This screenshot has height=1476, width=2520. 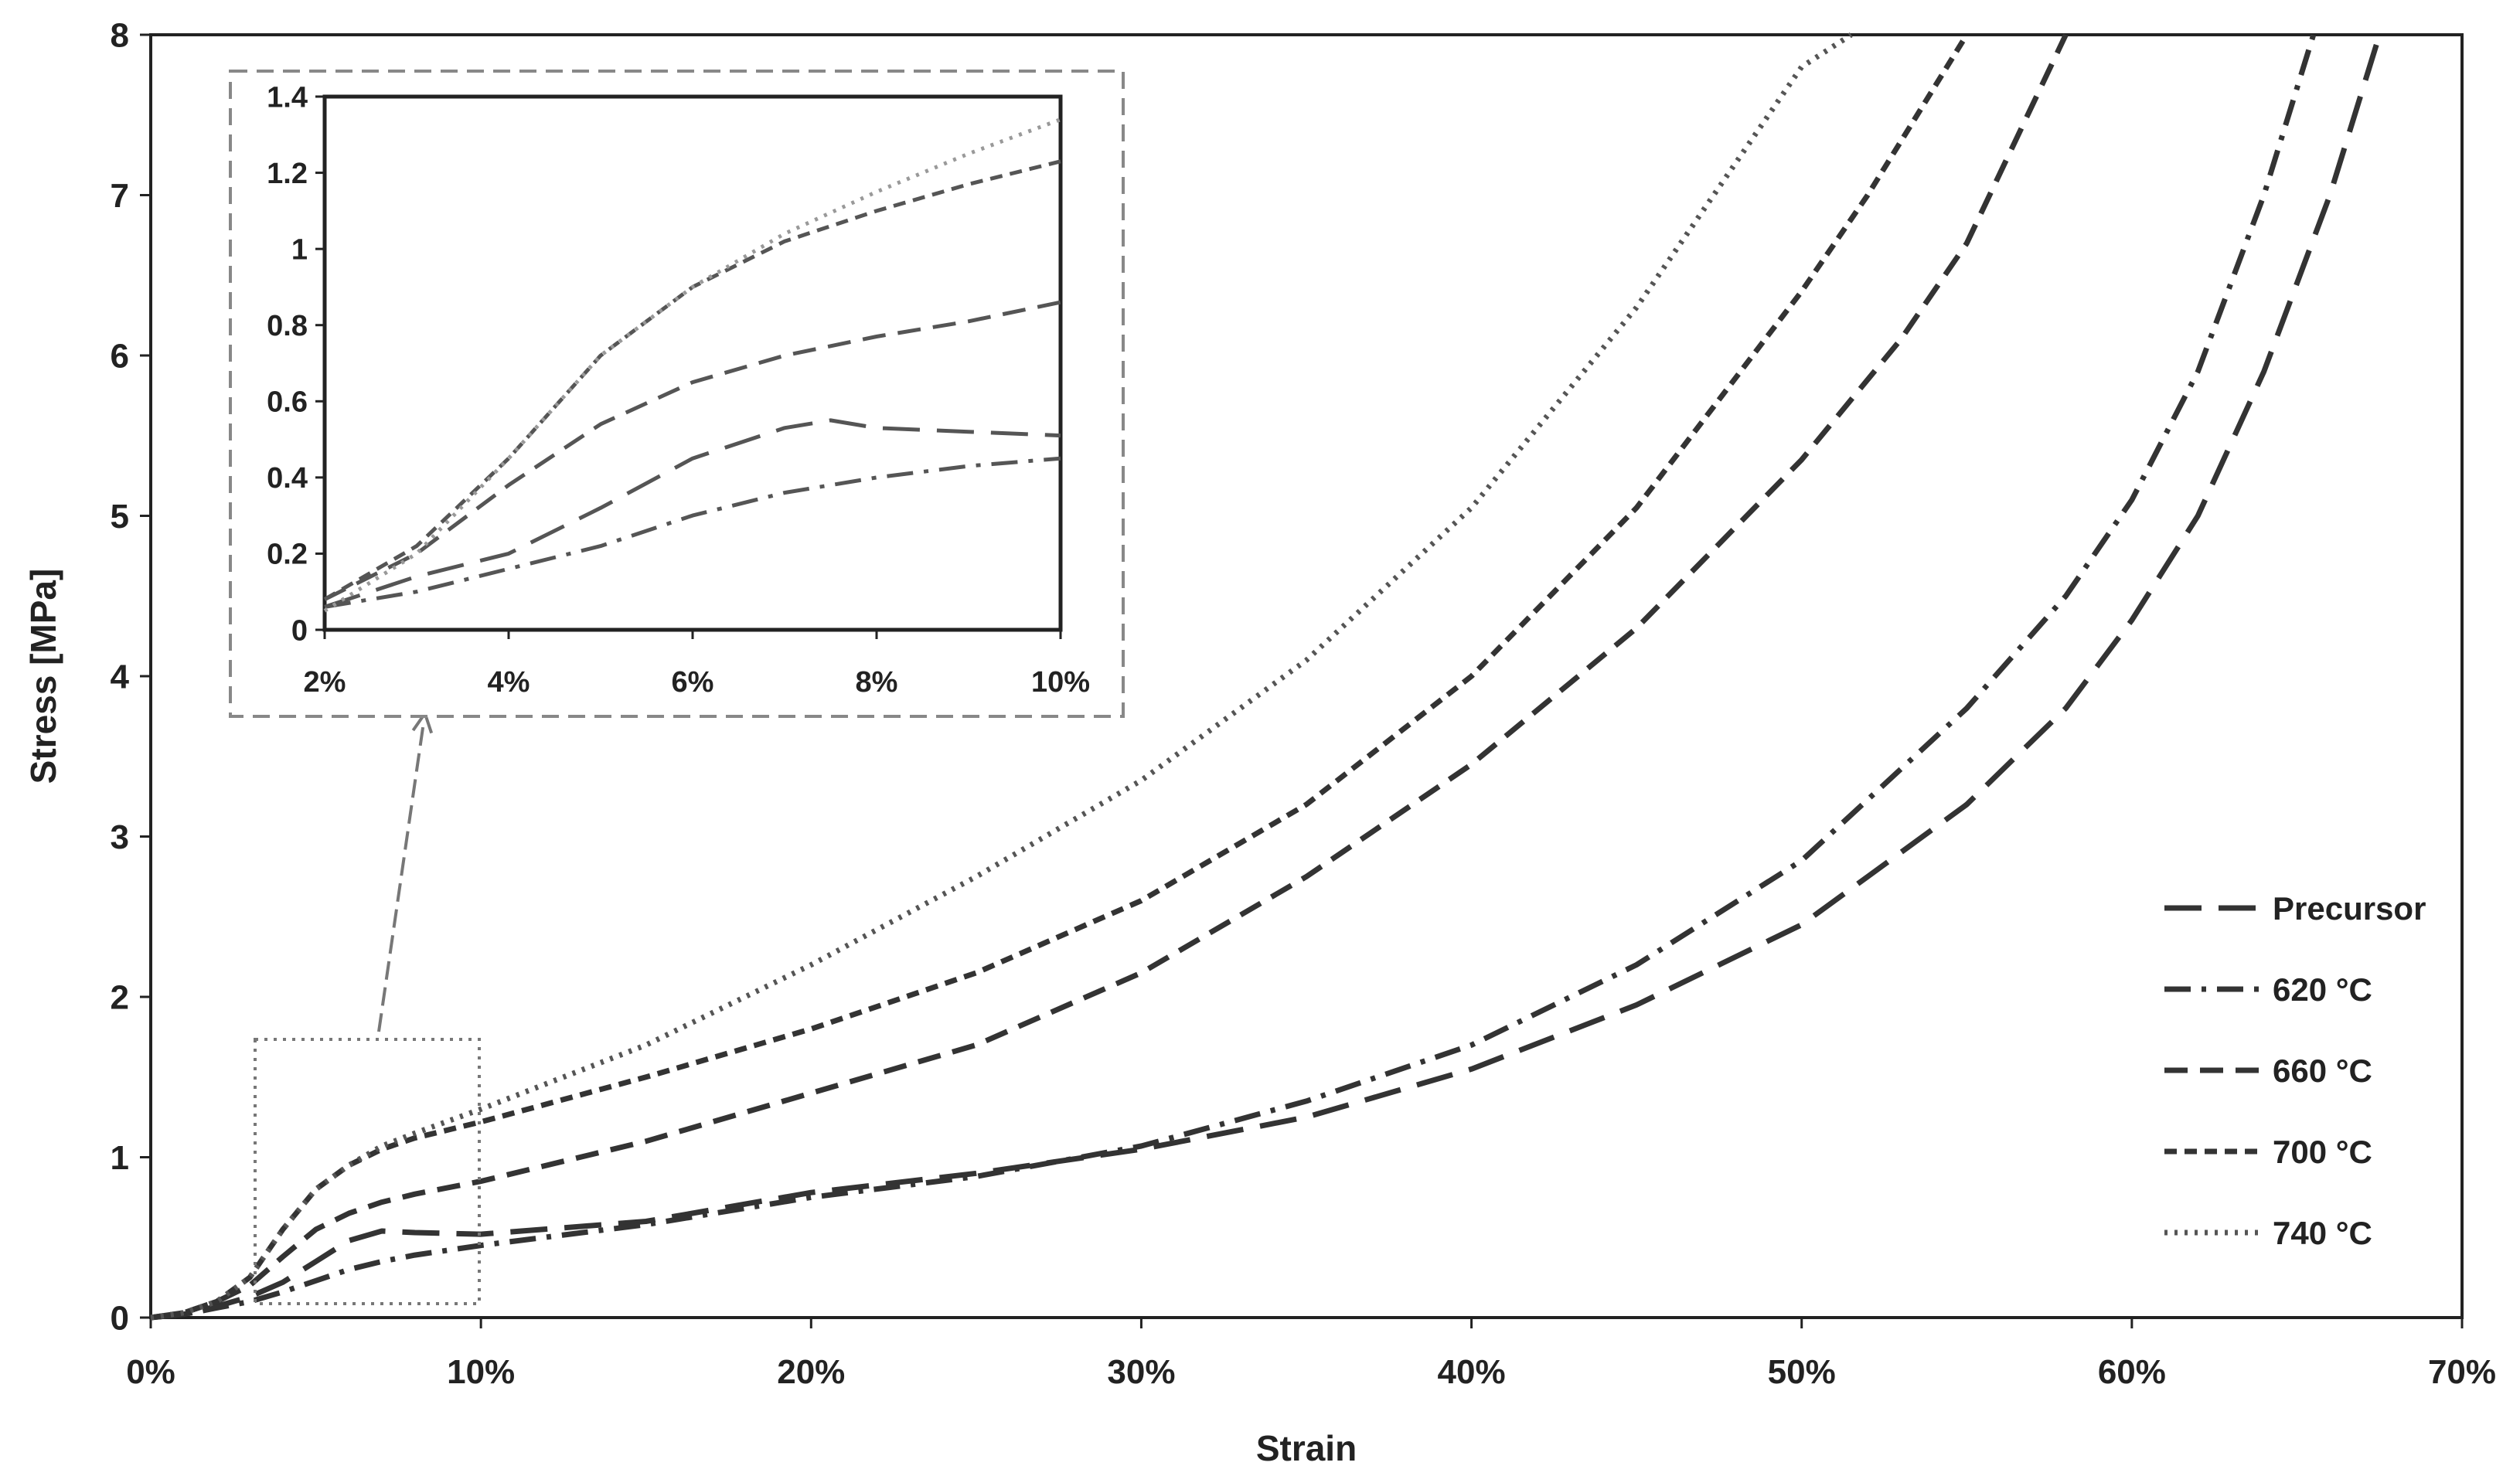 What do you see at coordinates (287, 555) in the screenshot?
I see `inset-y-tick-label: 0.2` at bounding box center [287, 555].